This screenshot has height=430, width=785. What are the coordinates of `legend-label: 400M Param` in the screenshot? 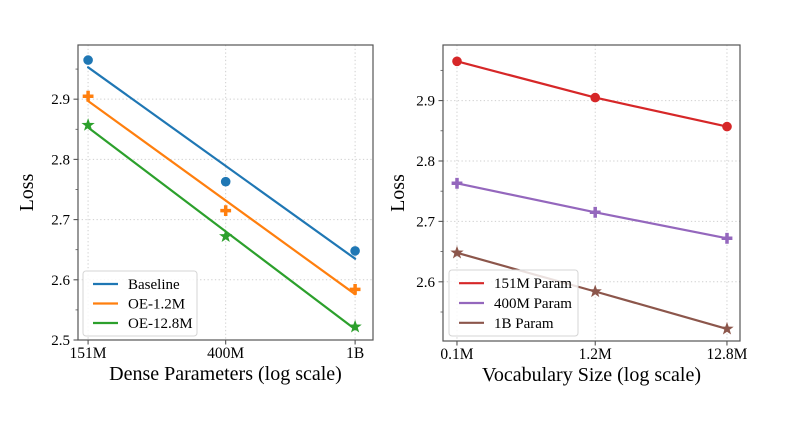 It's located at (533, 304).